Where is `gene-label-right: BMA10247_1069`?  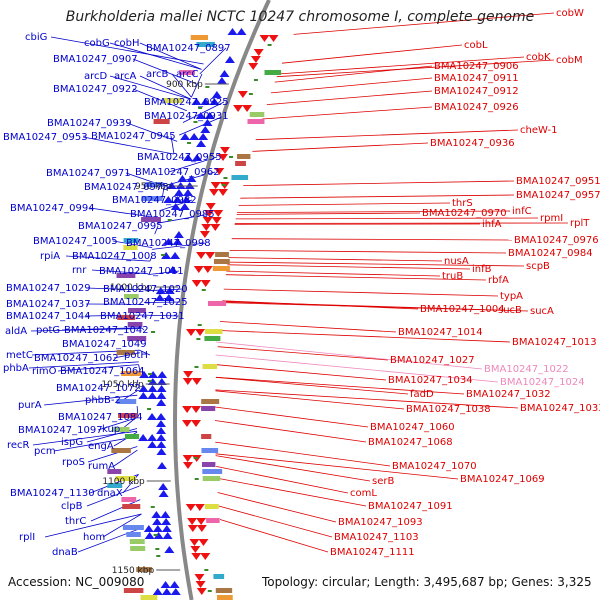
gene-label-right: BMA10247_1069 is located at coordinates (502, 479).